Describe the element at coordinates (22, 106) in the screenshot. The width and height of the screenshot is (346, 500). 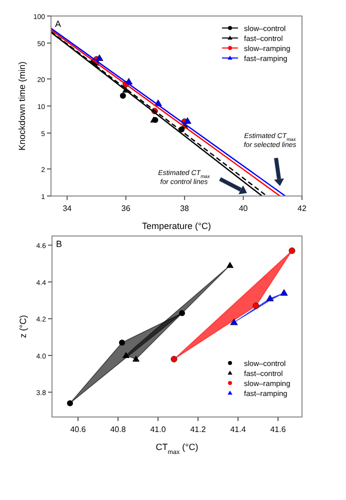
I see `y-axis-title: Knockdown time (min)` at that location.